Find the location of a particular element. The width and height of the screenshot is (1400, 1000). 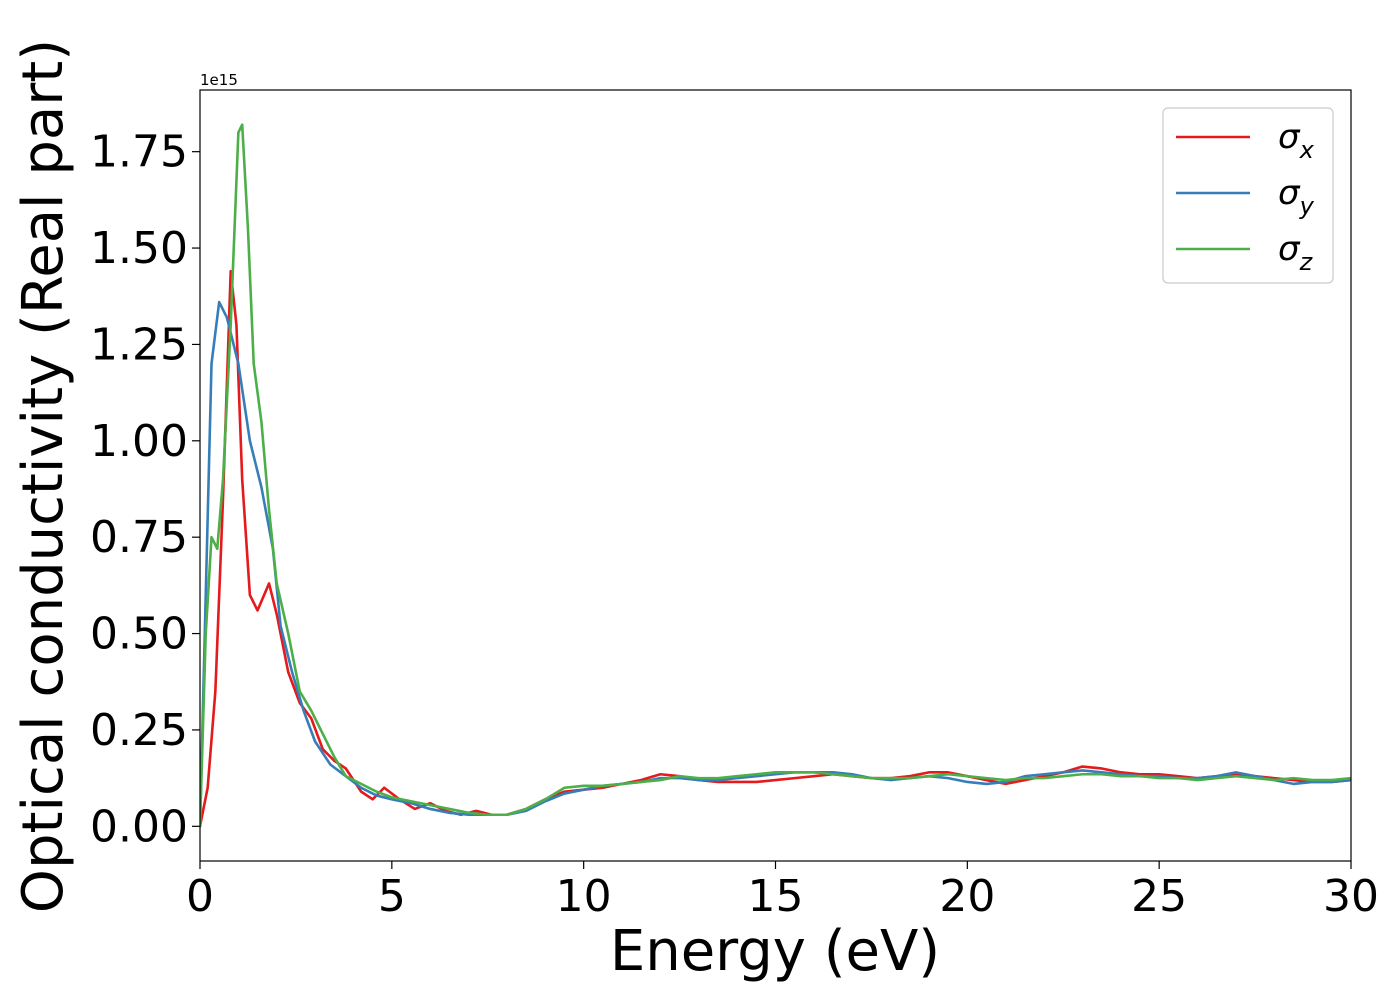

y-tick-label: 0.25 is located at coordinates (139, 730).